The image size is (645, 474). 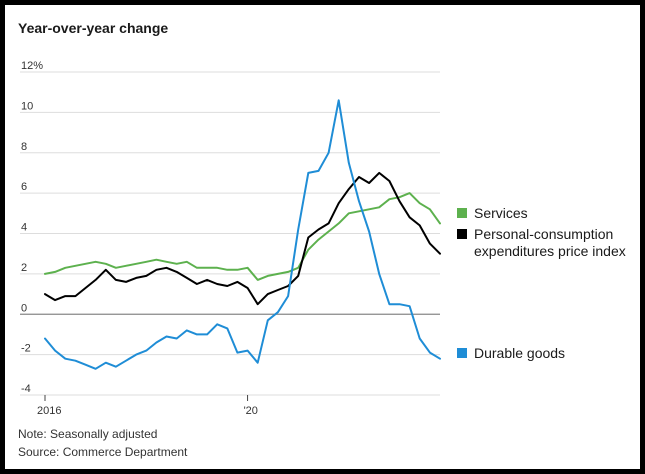 I want to click on legend-swatch-durable, so click(x=462, y=353).